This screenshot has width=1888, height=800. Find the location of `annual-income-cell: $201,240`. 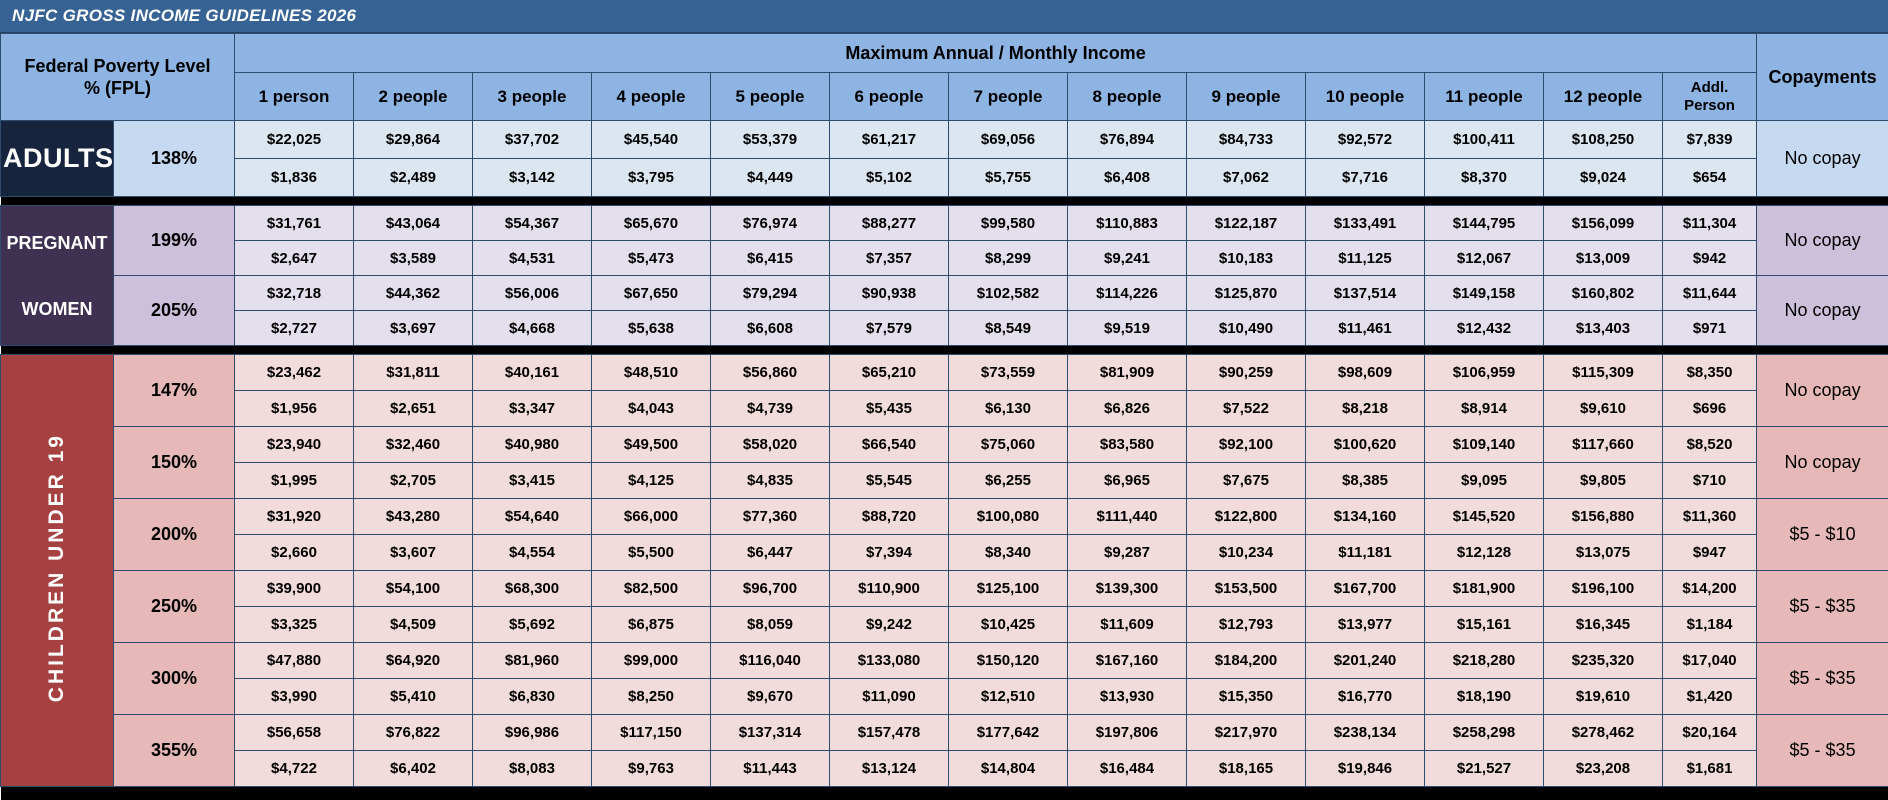

annual-income-cell: $201,240 is located at coordinates (1365, 660).